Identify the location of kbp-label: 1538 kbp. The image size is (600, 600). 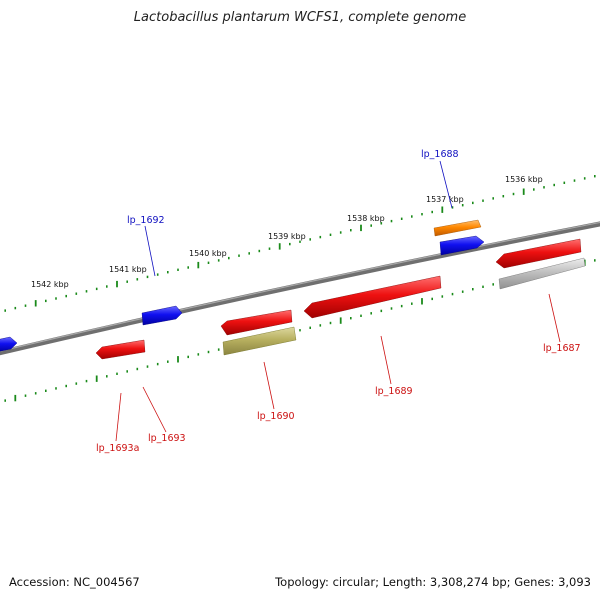
(366, 218).